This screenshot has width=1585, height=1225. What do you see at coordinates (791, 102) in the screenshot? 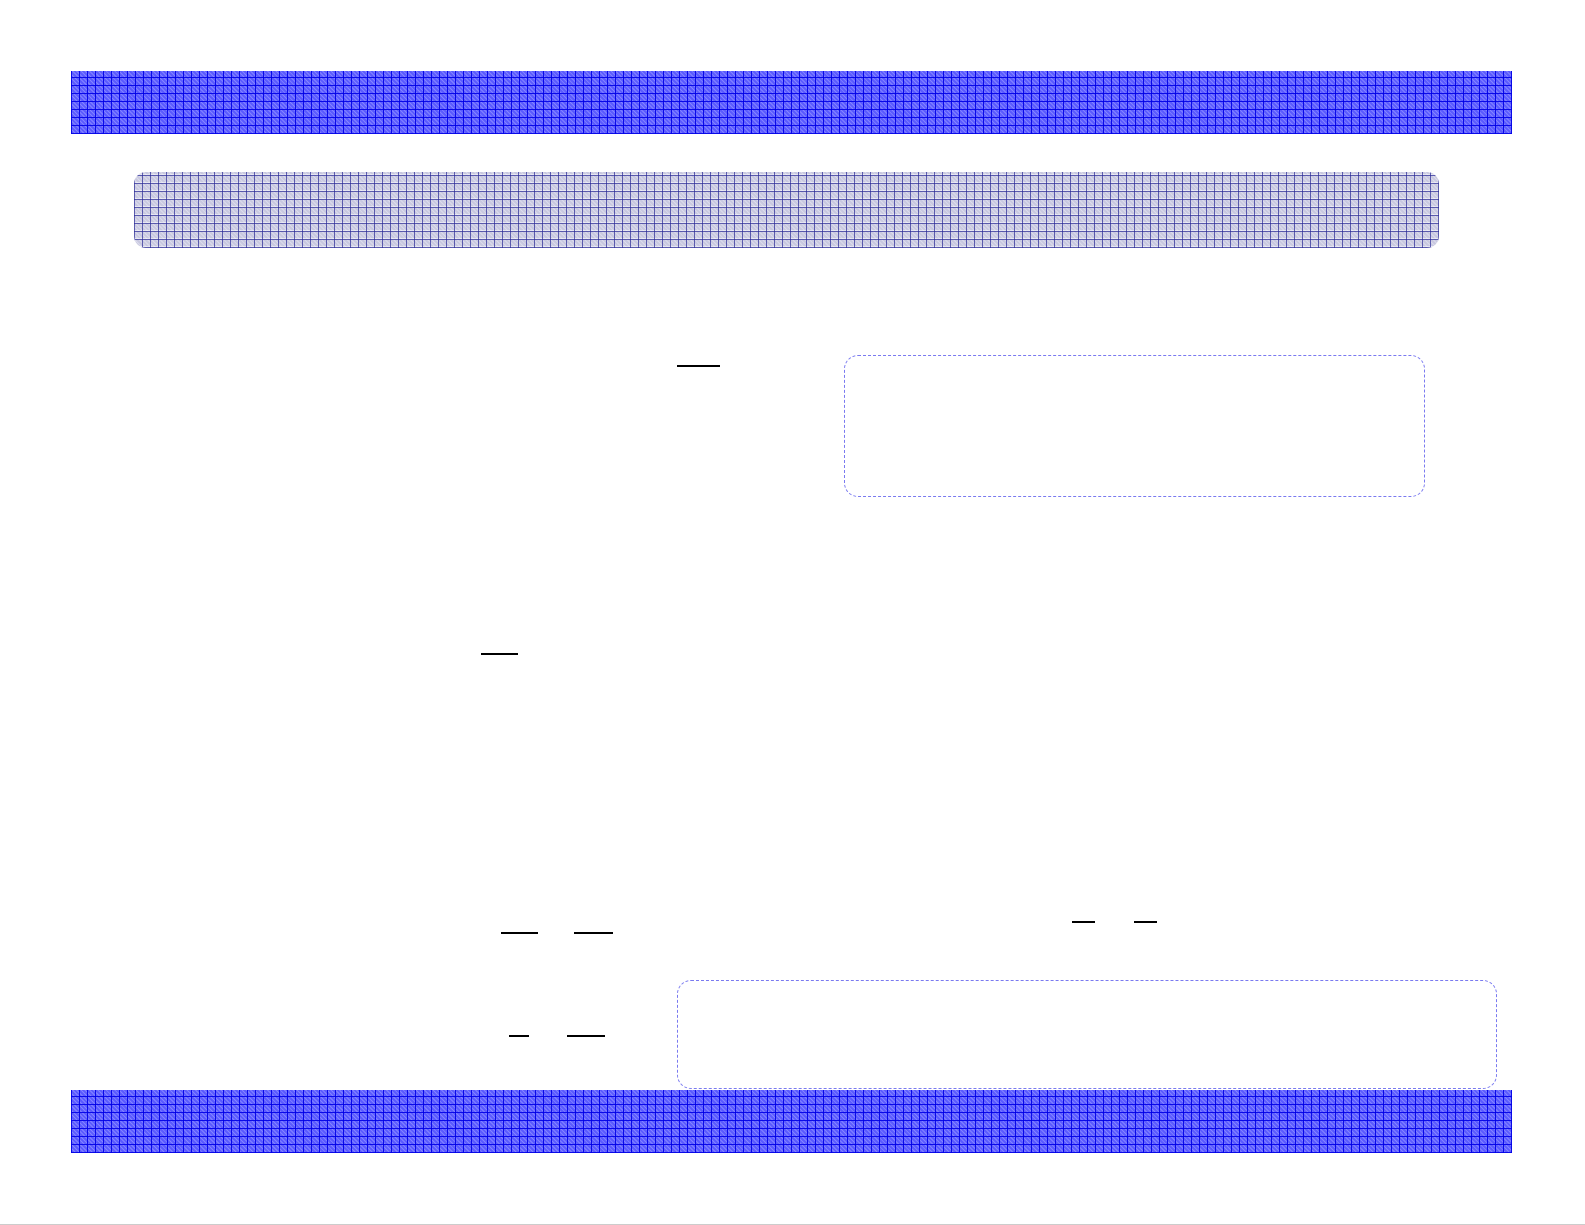
I see `top-banner` at bounding box center [791, 102].